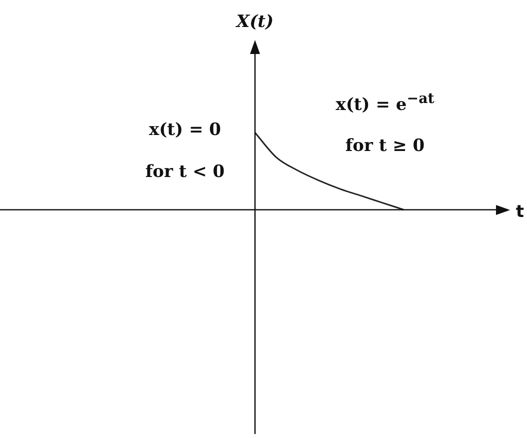  What do you see at coordinates (185, 172) in the screenshot?
I see `annotation: for t < 0` at bounding box center [185, 172].